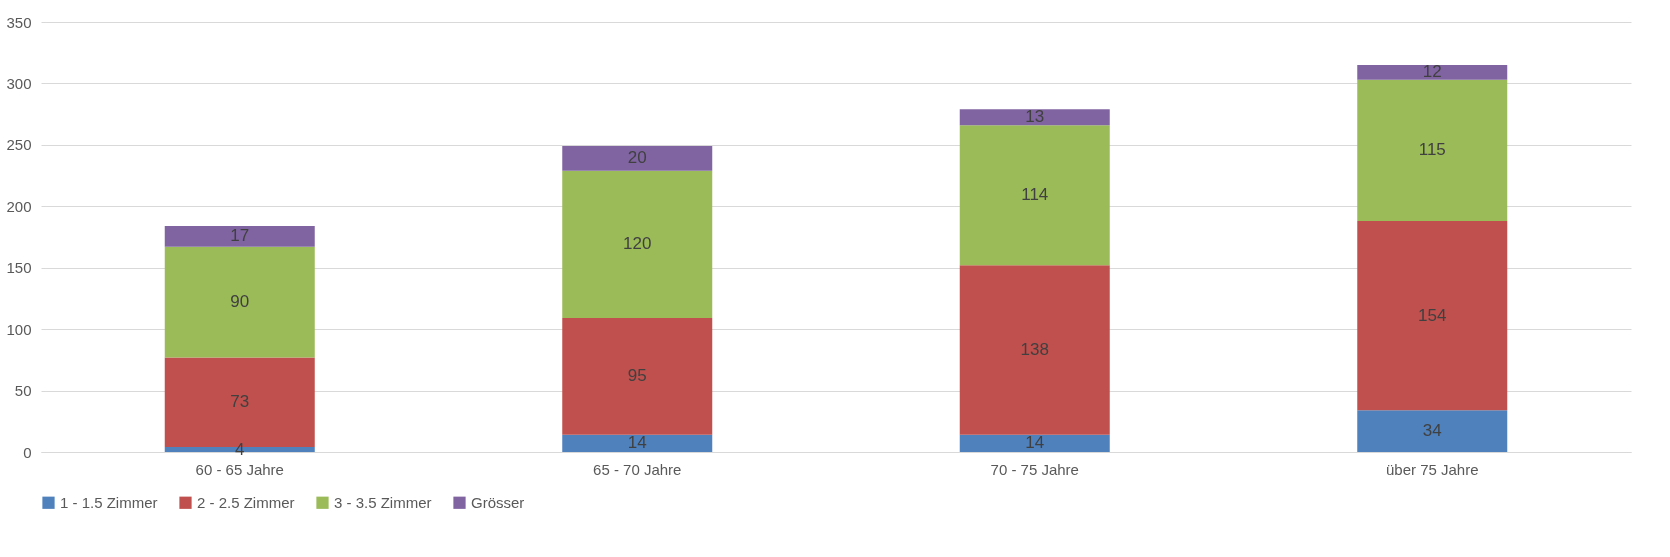 The width and height of the screenshot is (1670, 557). I want to click on y-tick-label: 100, so click(19, 329).